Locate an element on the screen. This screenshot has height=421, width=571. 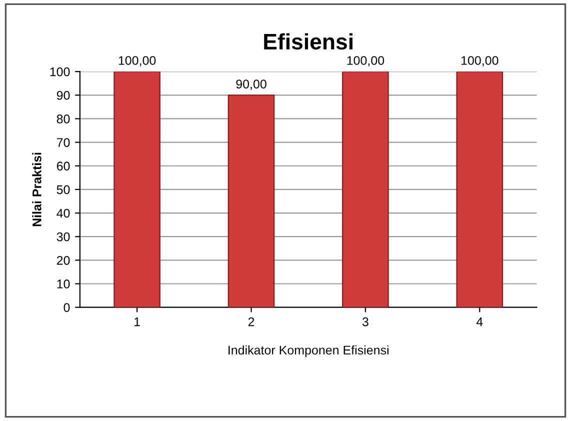
y-tick-label: 60 is located at coordinates (63, 166).